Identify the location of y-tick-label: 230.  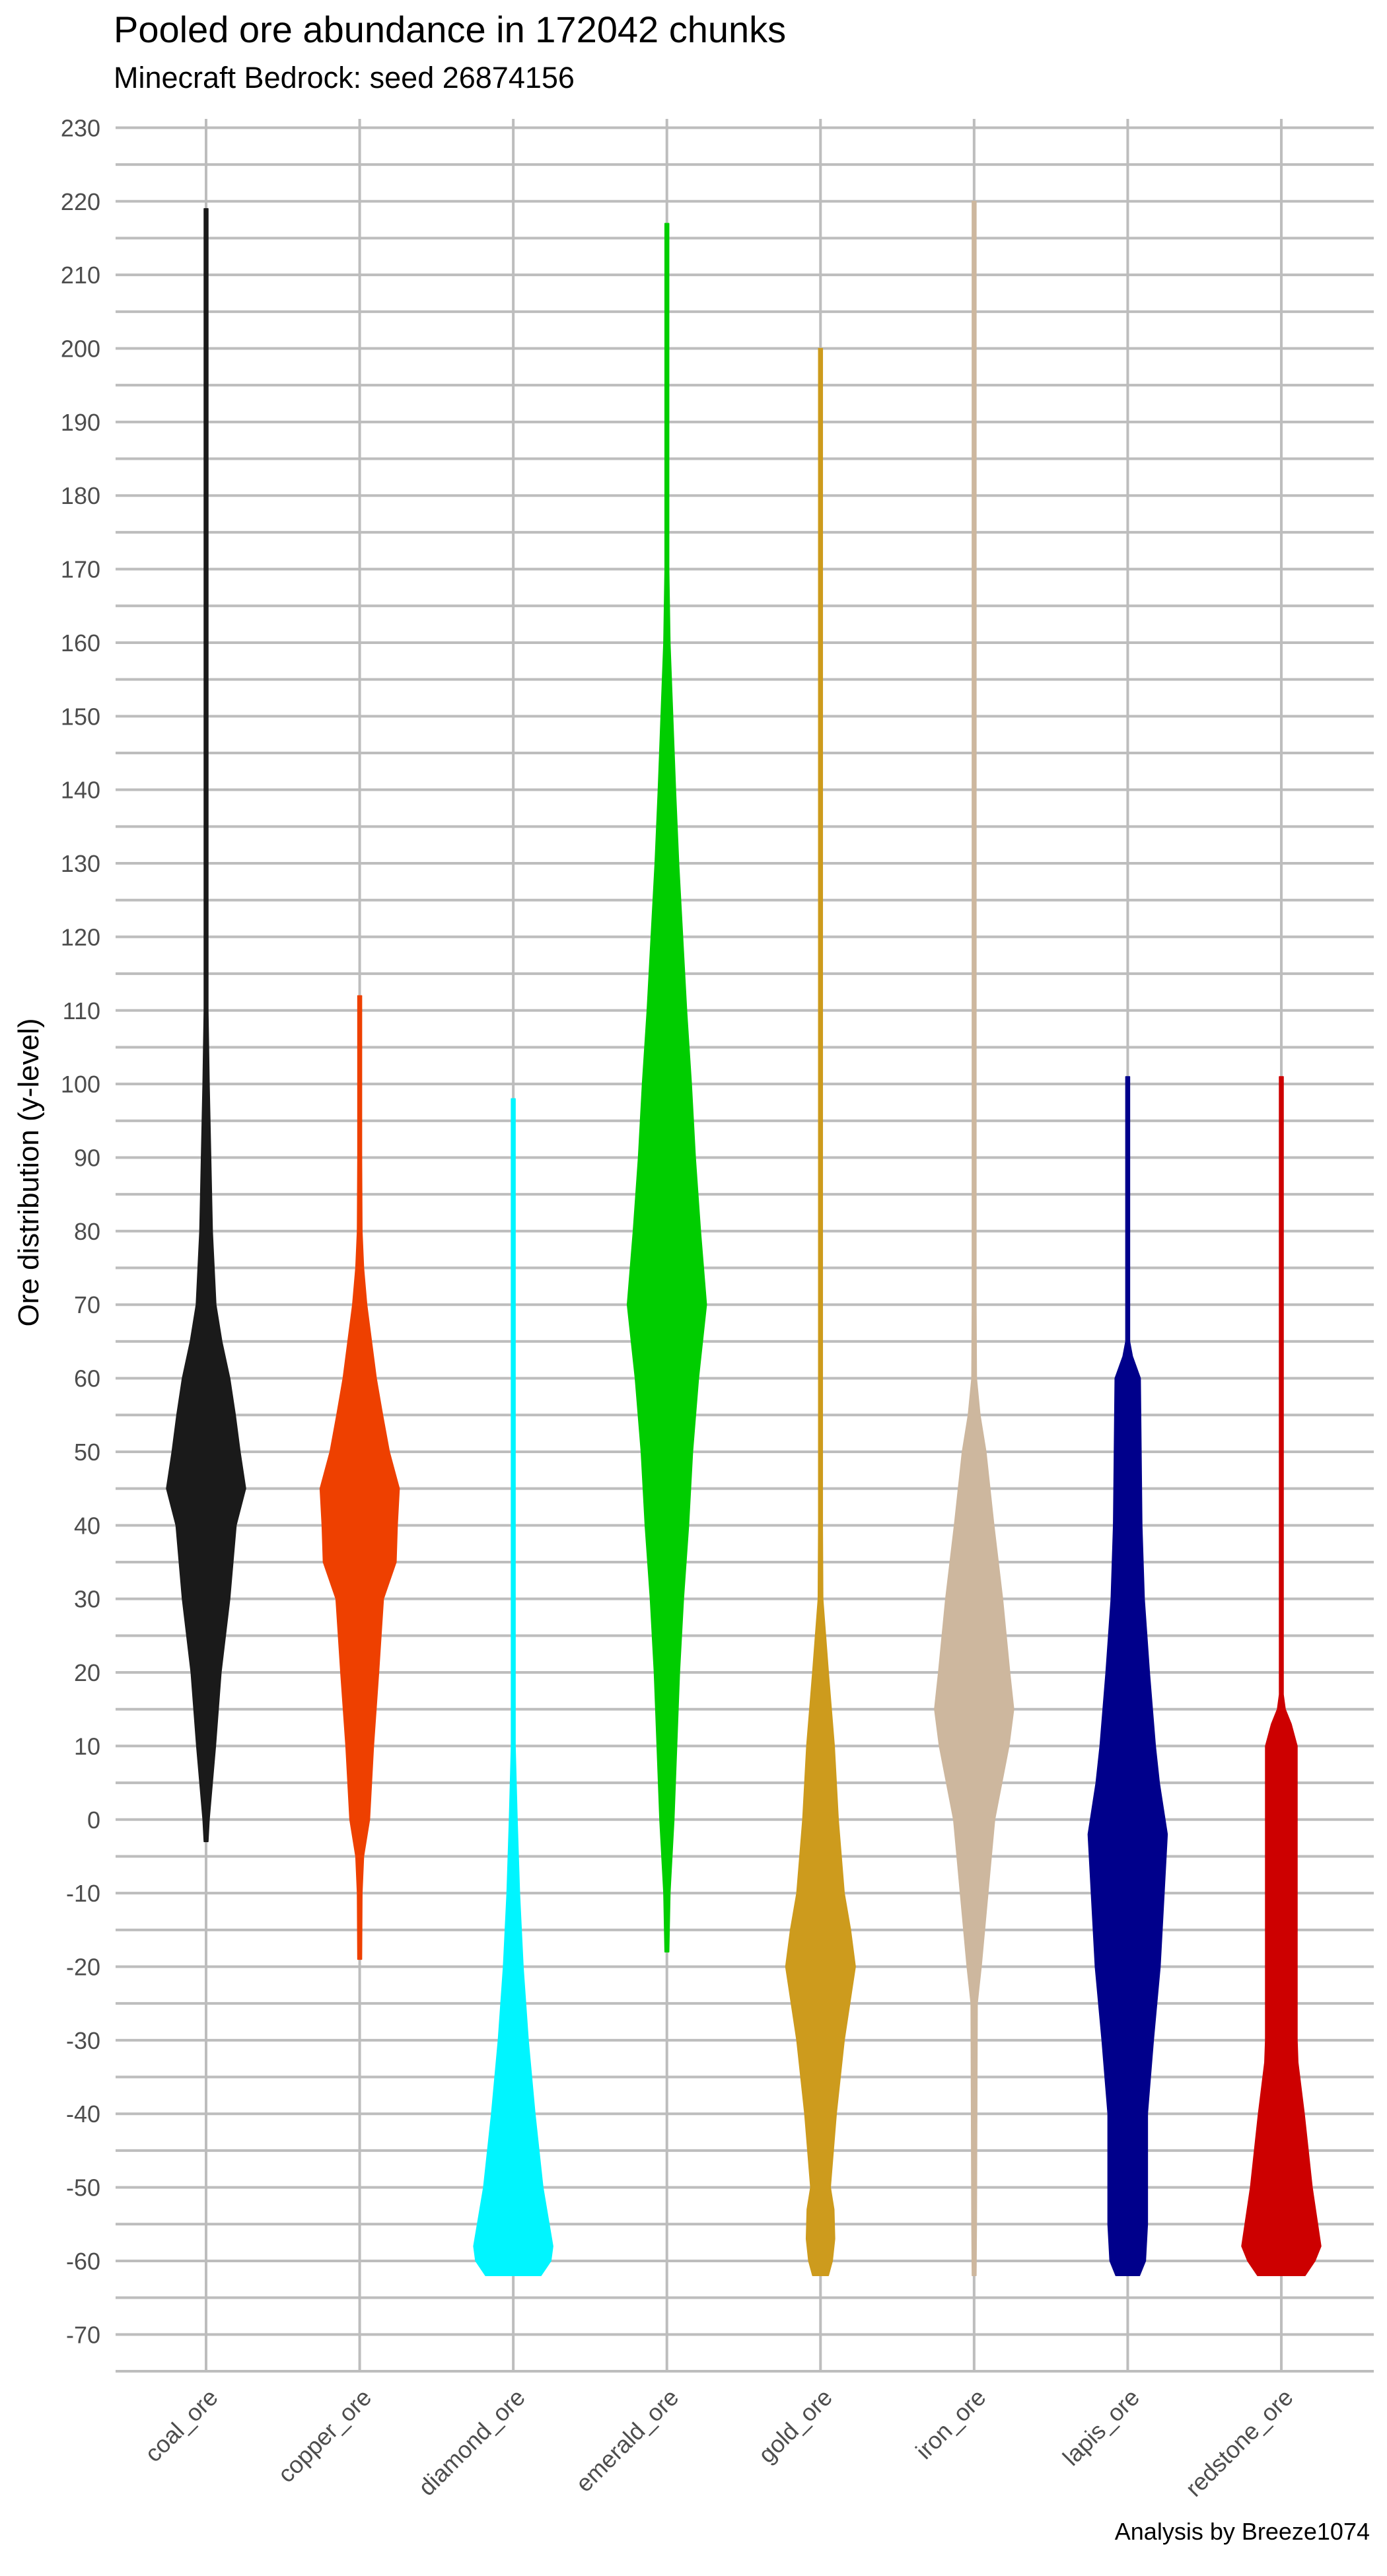
(80, 127).